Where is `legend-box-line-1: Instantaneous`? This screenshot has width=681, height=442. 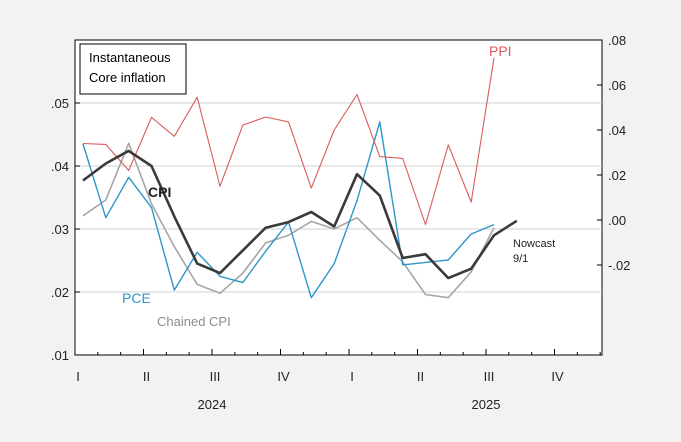 legend-box-line-1: Instantaneous is located at coordinates (130, 57).